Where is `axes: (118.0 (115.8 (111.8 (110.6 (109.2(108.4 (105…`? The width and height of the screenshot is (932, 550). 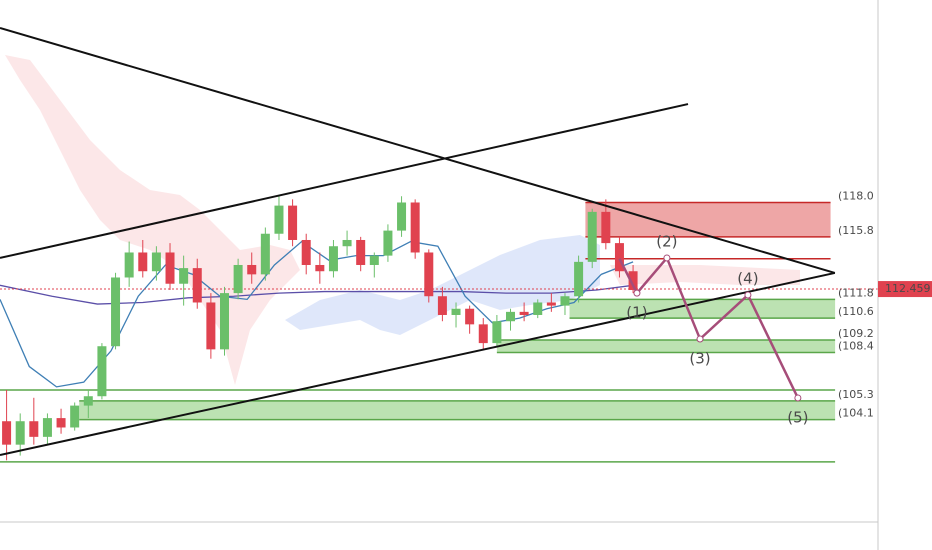
axes: (118.0 (115.8 (111.8 (110.6 (109.2(108.4 (105… is located at coordinates (779, 307).